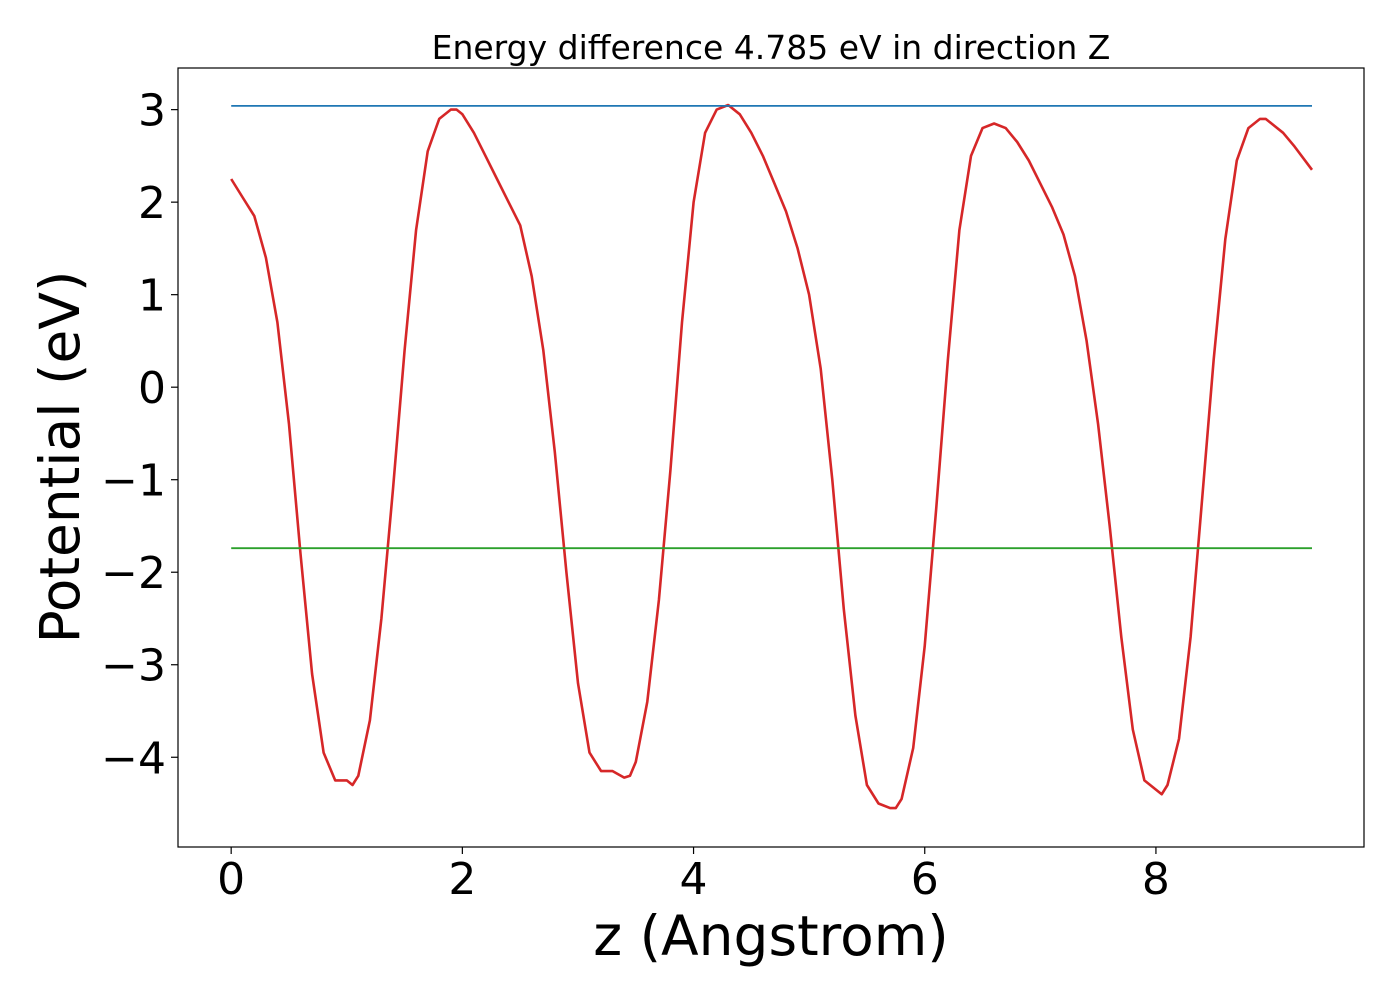  Describe the element at coordinates (60, 457) in the screenshot. I see `y-axis-label: Potential (eV)` at that location.